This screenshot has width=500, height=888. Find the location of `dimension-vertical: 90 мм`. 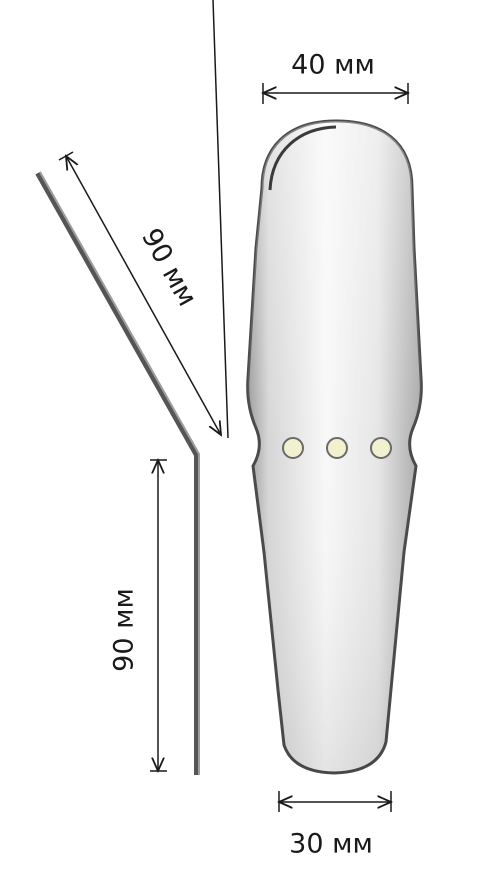

dimension-vertical: 90 мм is located at coordinates (138, 615).